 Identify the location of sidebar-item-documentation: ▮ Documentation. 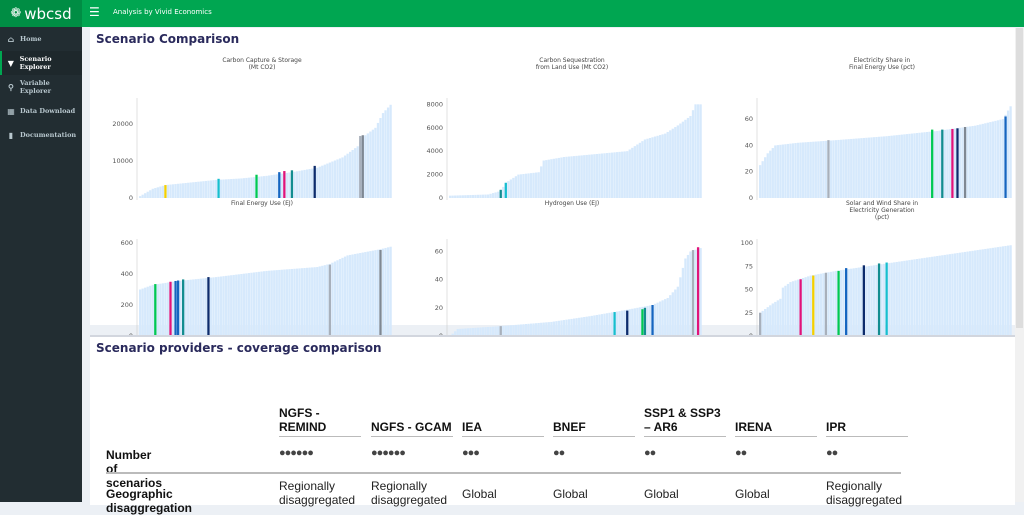
(41, 135).